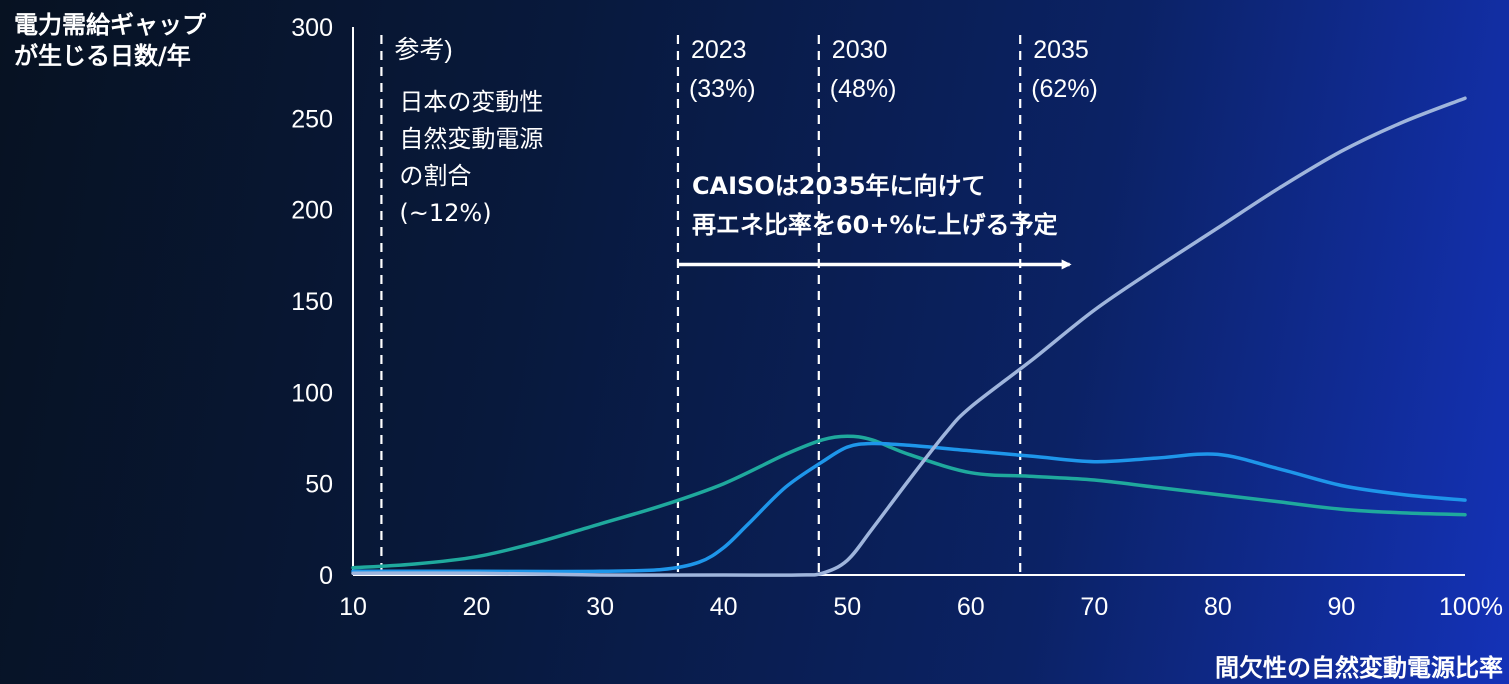 The image size is (1509, 684). What do you see at coordinates (110, 40) in the screenshot?
I see `y-axis-label: 電力需給ギャップ が生じる日数/年` at bounding box center [110, 40].